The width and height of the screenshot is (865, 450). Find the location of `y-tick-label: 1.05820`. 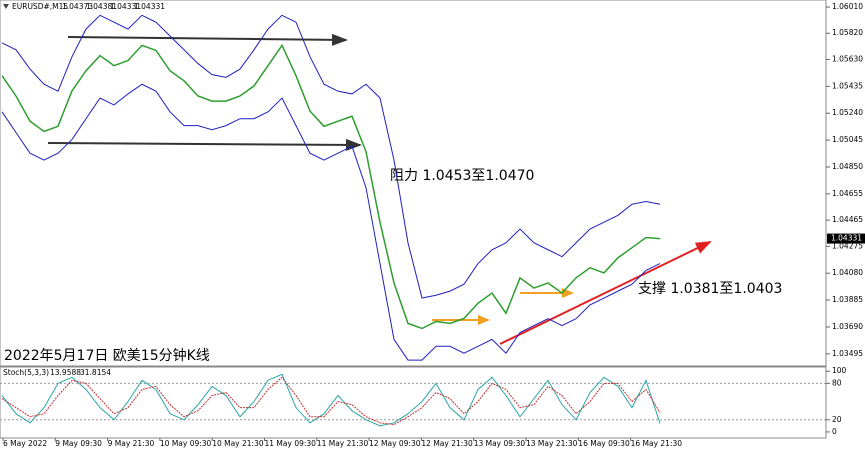

y-tick-label: 1.05820 is located at coordinates (847, 32).